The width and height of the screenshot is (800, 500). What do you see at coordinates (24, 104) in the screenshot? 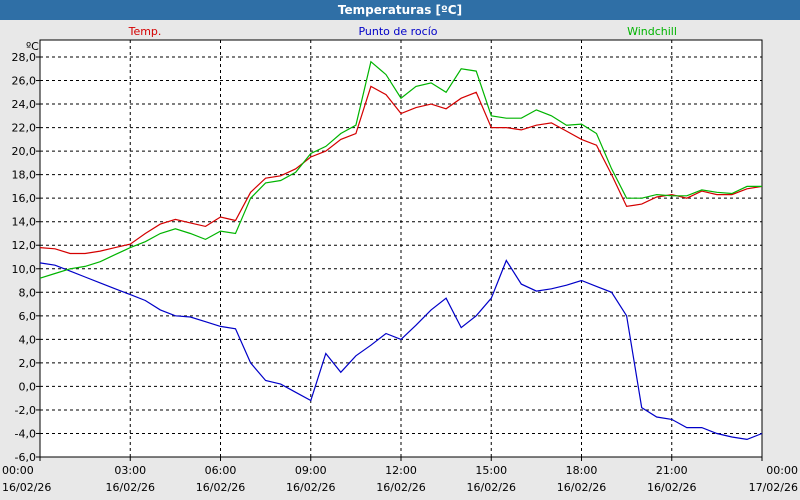
I see `y-tick-label: 24,0` at bounding box center [24, 104].